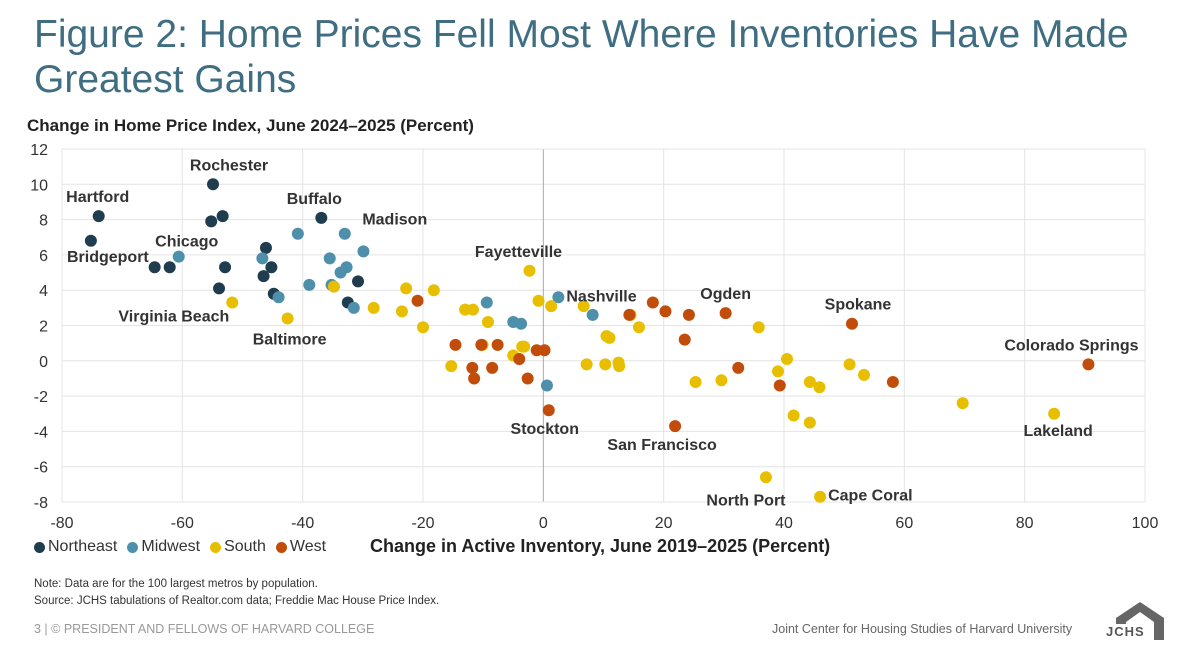  What do you see at coordinates (725, 294) in the screenshot?
I see `annotation-label: Ogden` at bounding box center [725, 294].